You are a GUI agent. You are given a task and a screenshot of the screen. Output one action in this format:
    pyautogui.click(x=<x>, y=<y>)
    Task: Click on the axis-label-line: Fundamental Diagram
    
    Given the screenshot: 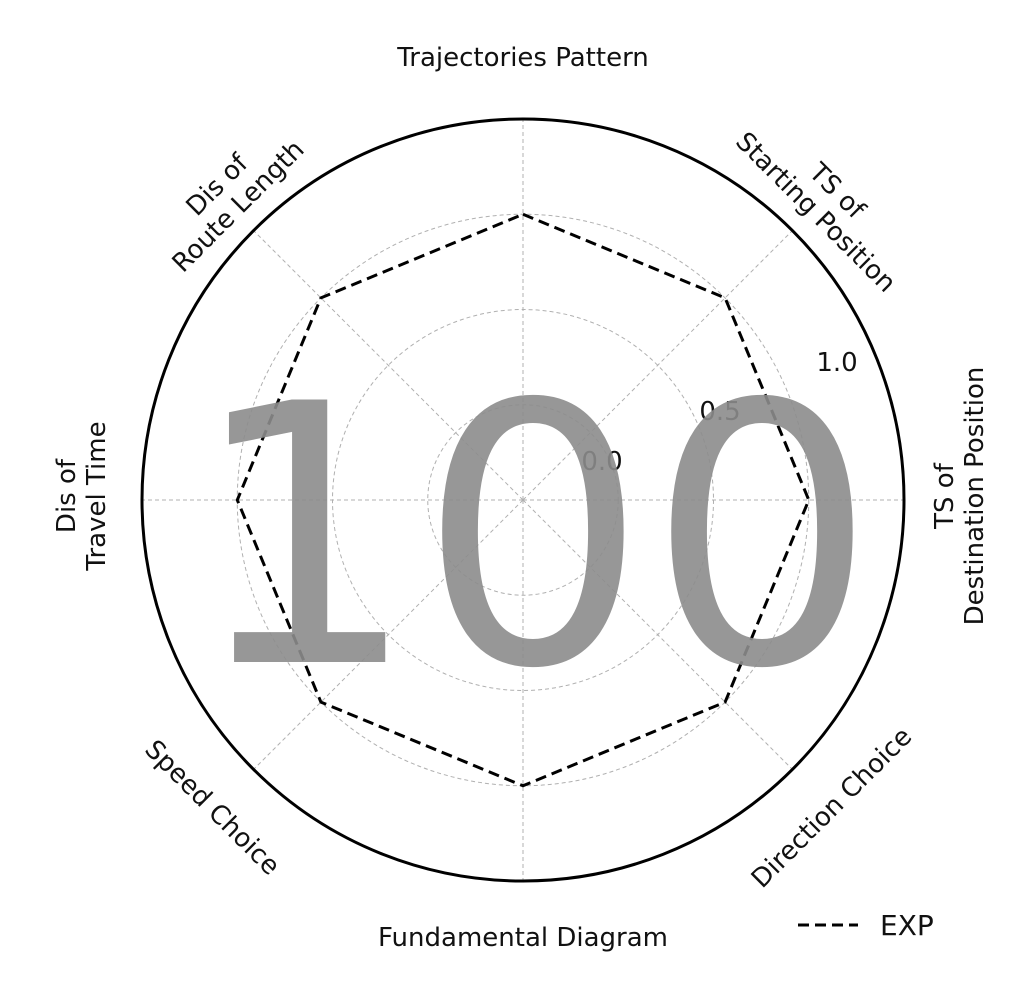 What is the action you would take?
    pyautogui.click(x=523, y=938)
    